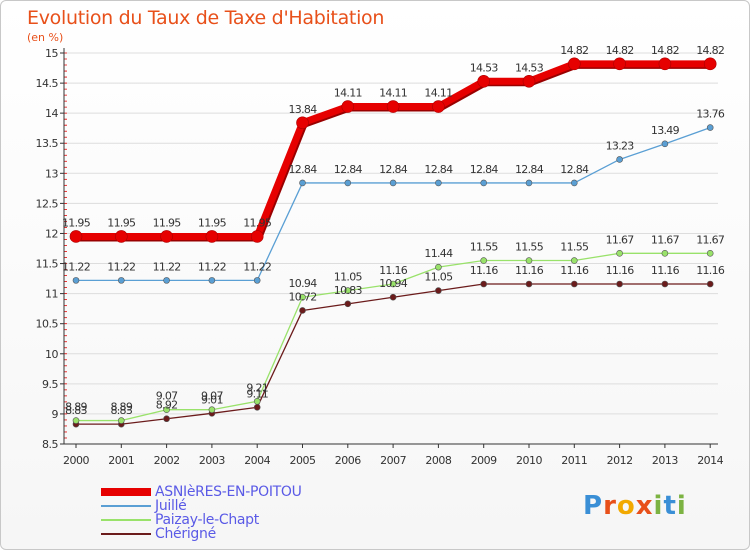 The image size is (750, 550). I want to click on legend-label: Juillé, so click(171, 506).